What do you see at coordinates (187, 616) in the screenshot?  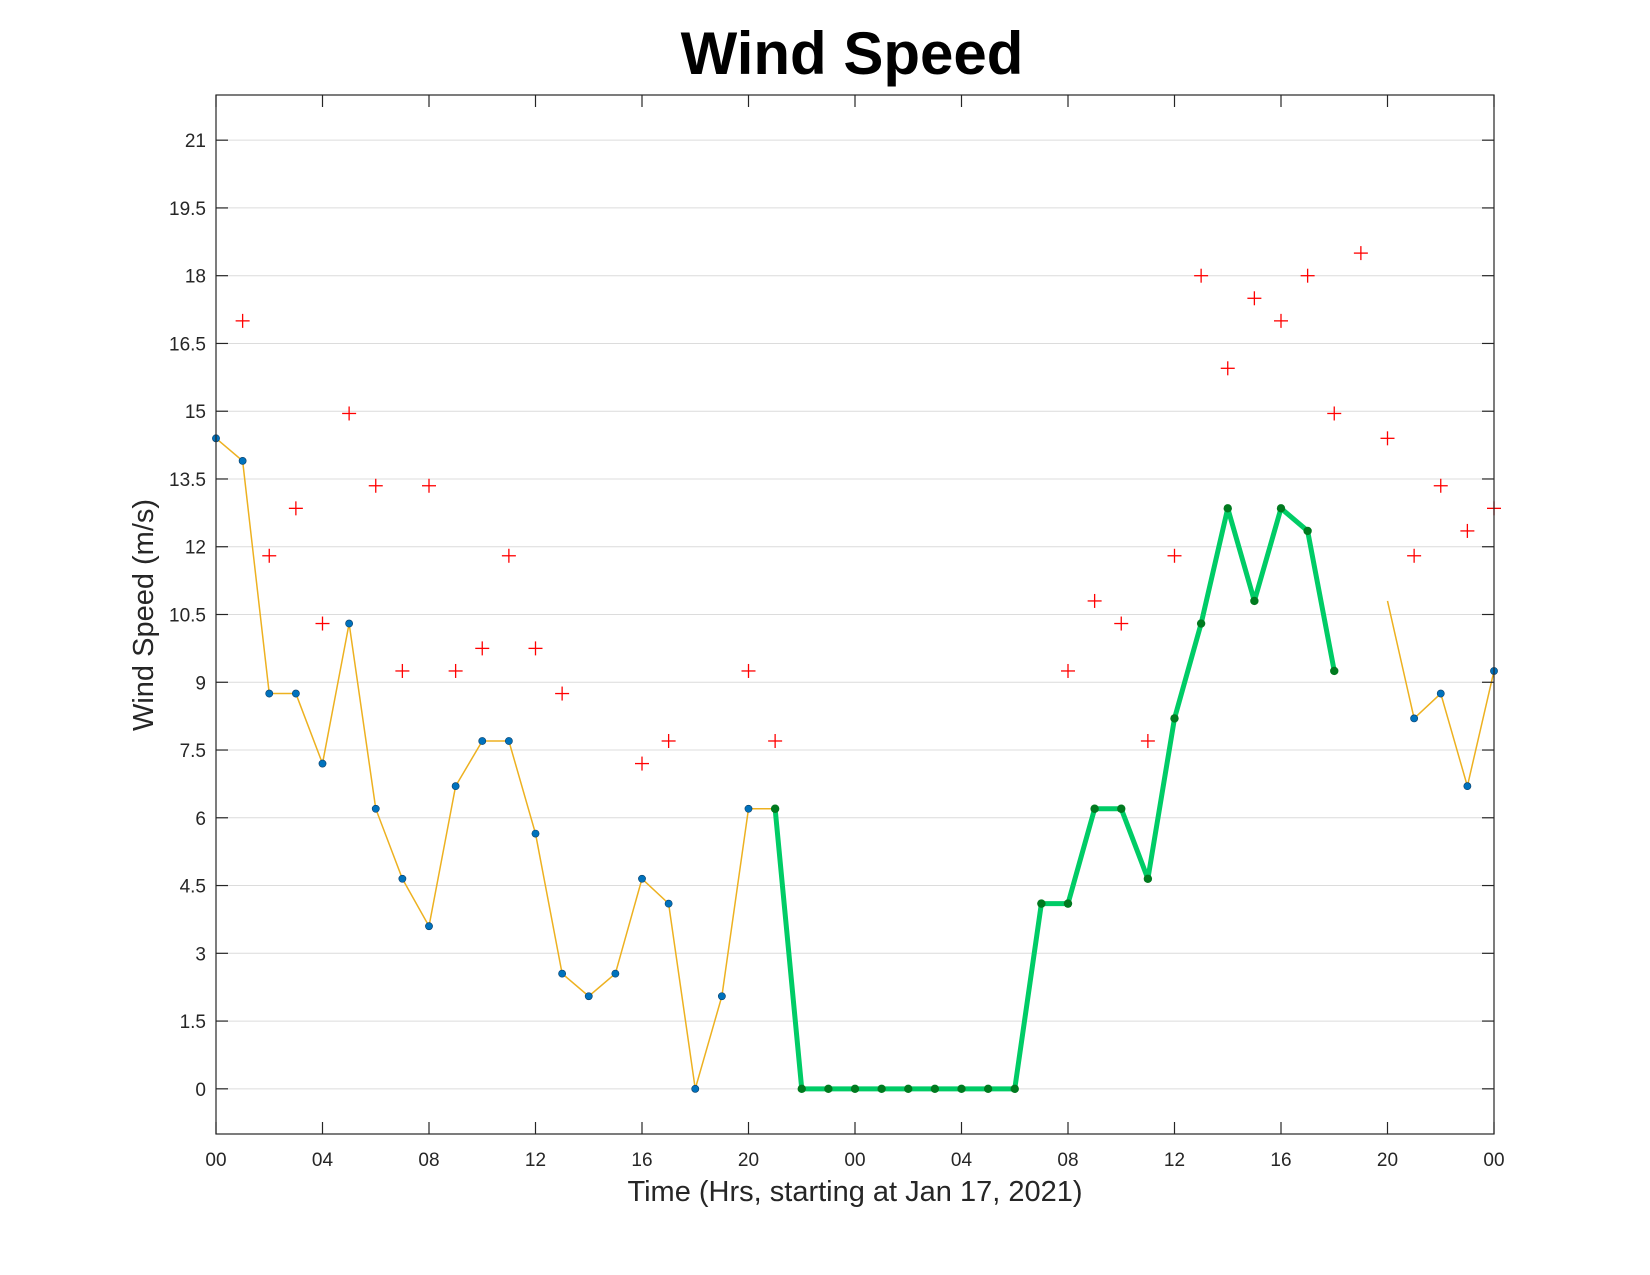 I see `y-tick-label: 10.5` at bounding box center [187, 616].